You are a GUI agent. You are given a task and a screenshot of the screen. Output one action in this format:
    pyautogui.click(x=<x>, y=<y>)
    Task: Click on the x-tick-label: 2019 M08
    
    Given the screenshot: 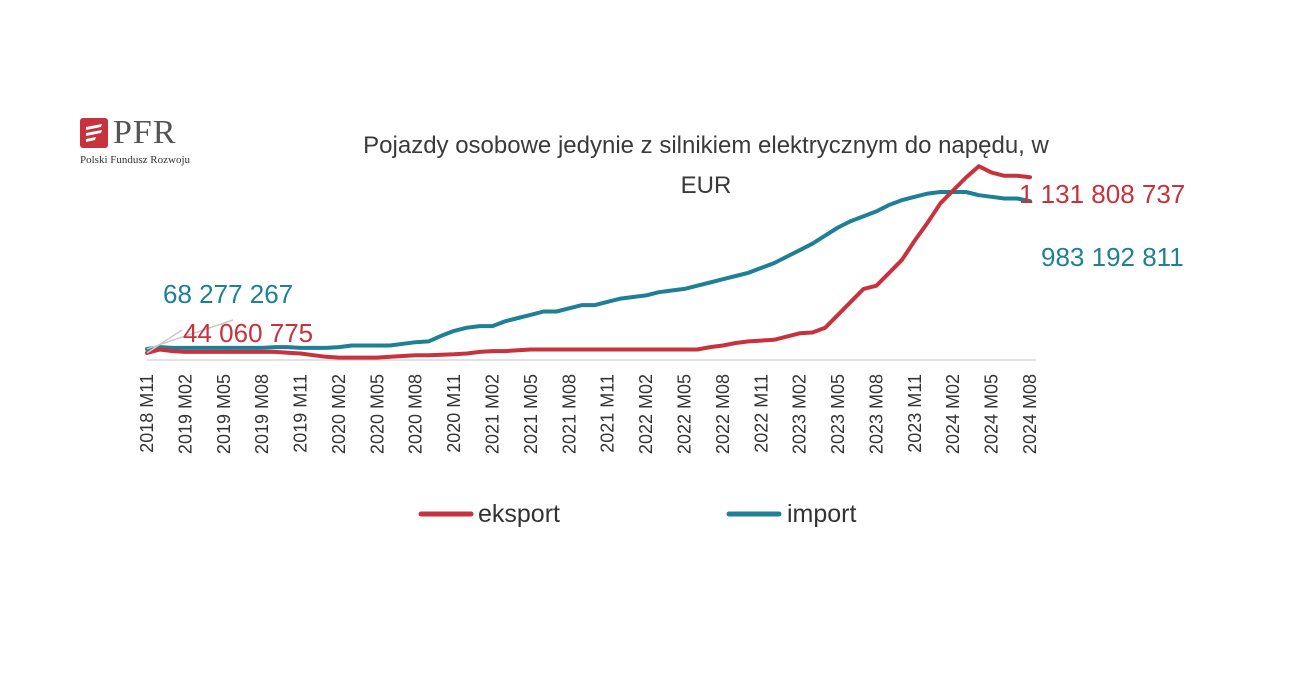 What is the action you would take?
    pyautogui.click(x=262, y=414)
    